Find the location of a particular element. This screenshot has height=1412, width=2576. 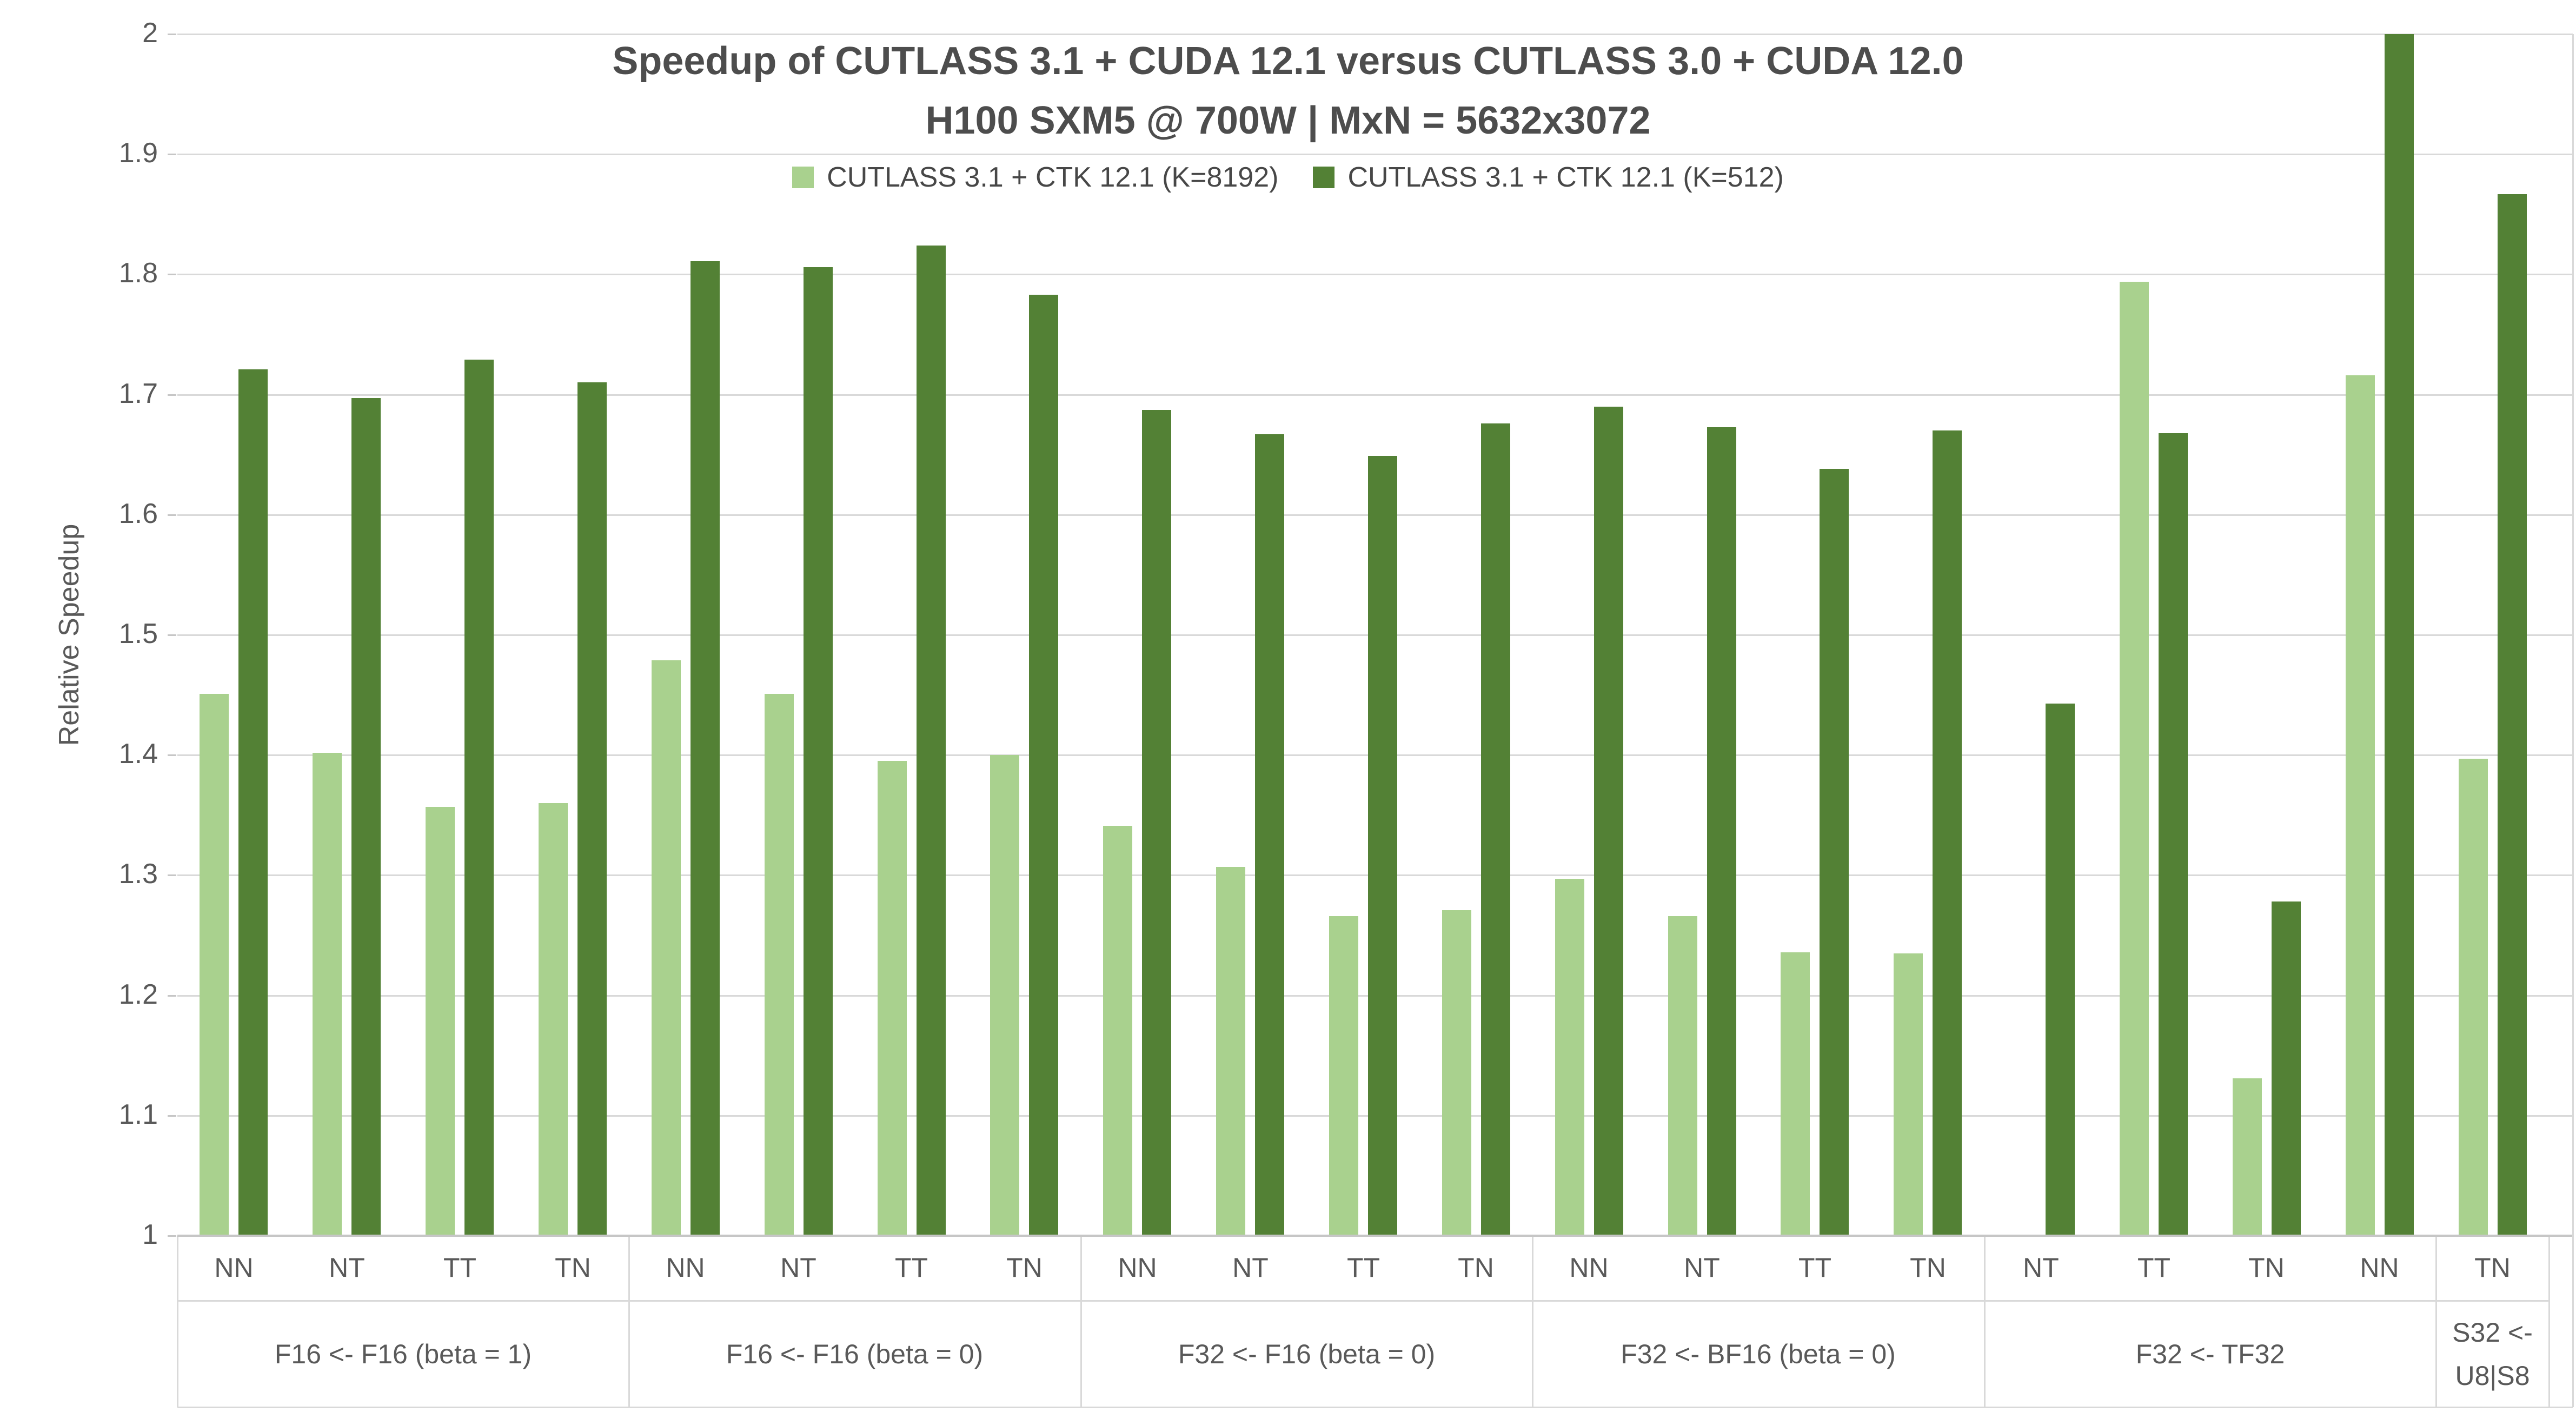

y-tick-label: 1.1 is located at coordinates (138, 1114).